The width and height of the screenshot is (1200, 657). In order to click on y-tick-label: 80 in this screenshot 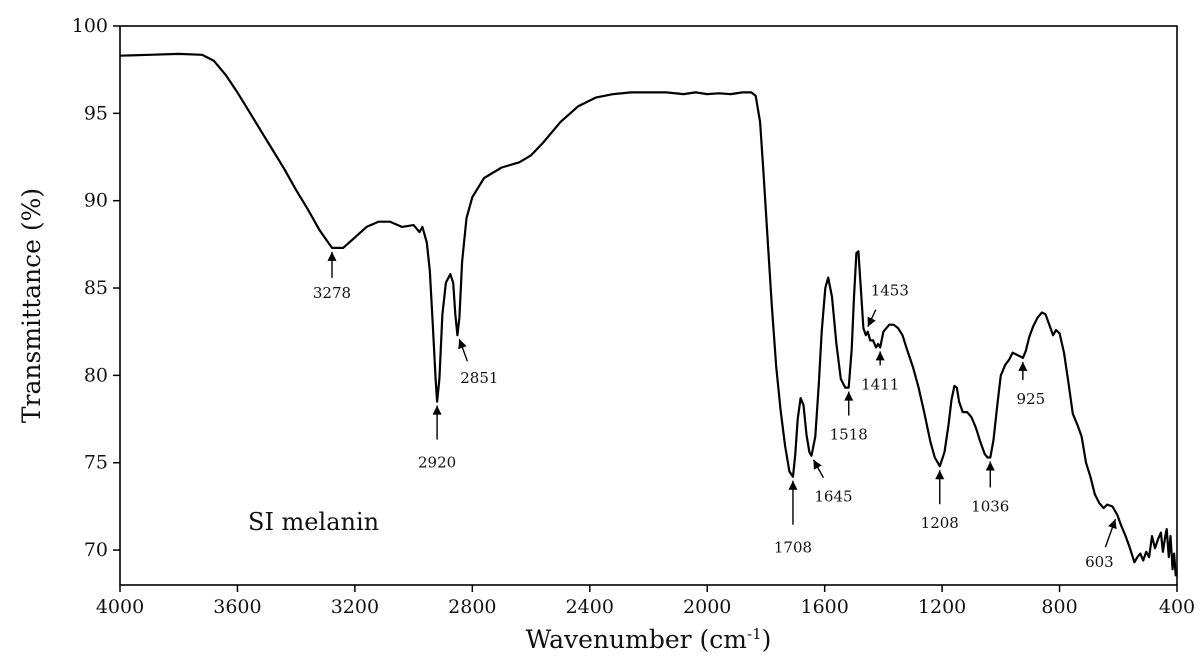, I will do `click(96, 375)`.